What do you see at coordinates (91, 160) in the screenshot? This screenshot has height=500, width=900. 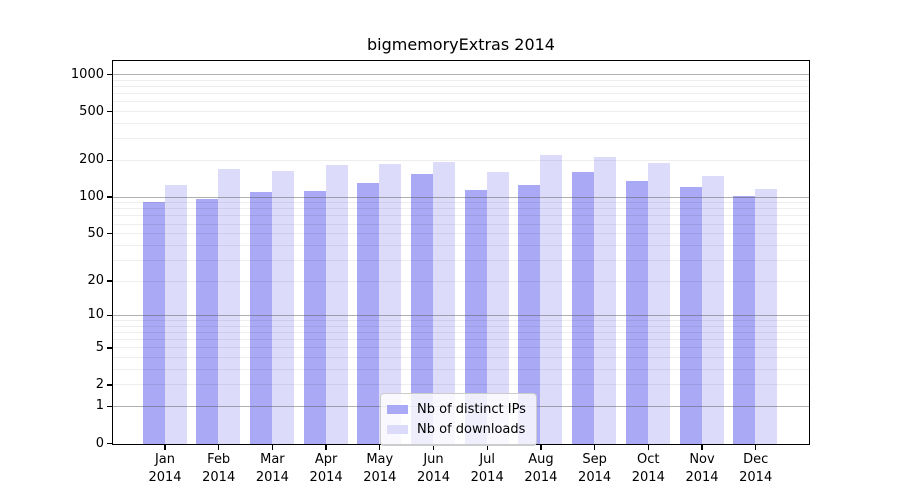 I see `y-tick-label: 200` at bounding box center [91, 160].